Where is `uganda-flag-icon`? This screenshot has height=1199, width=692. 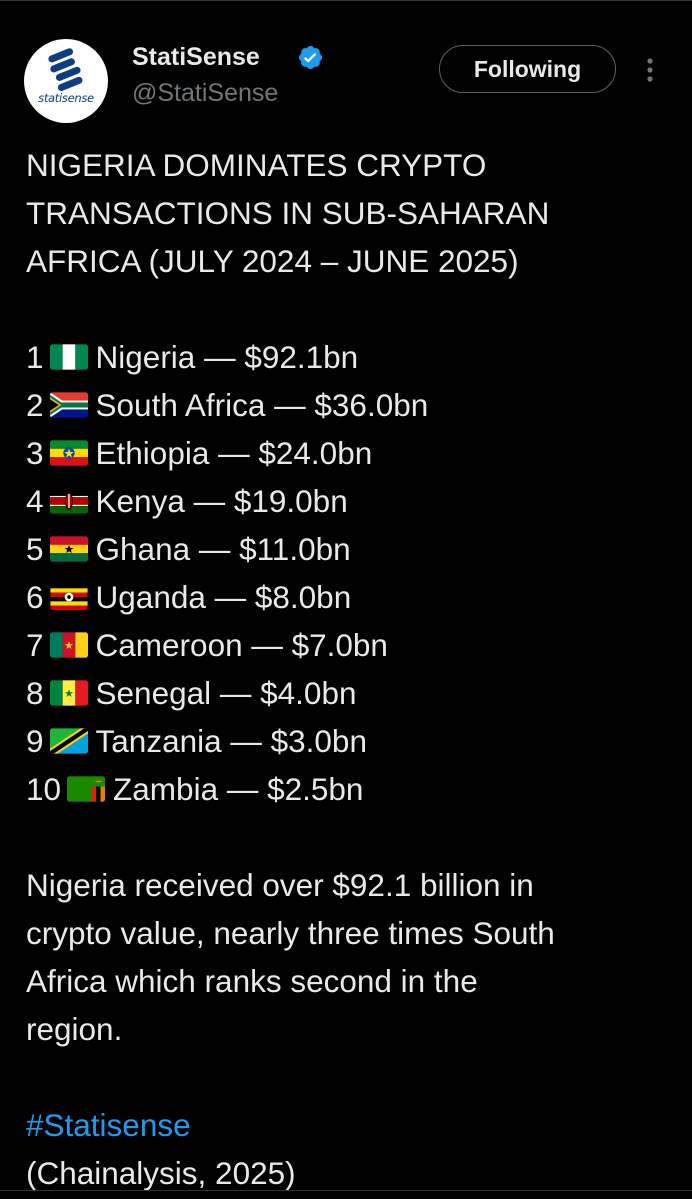
uganda-flag-icon is located at coordinates (68, 597).